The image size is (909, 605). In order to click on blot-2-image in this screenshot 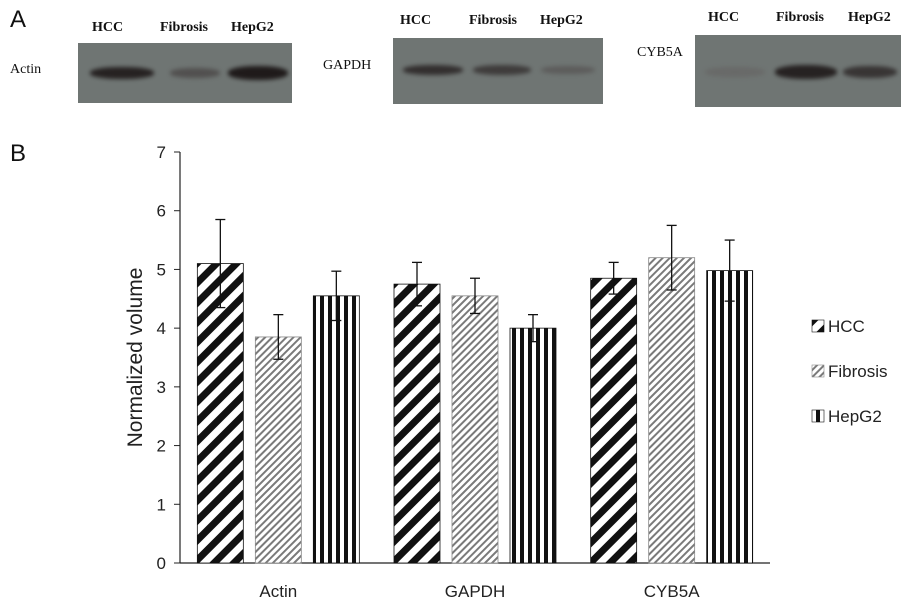, I will do `click(498, 71)`.